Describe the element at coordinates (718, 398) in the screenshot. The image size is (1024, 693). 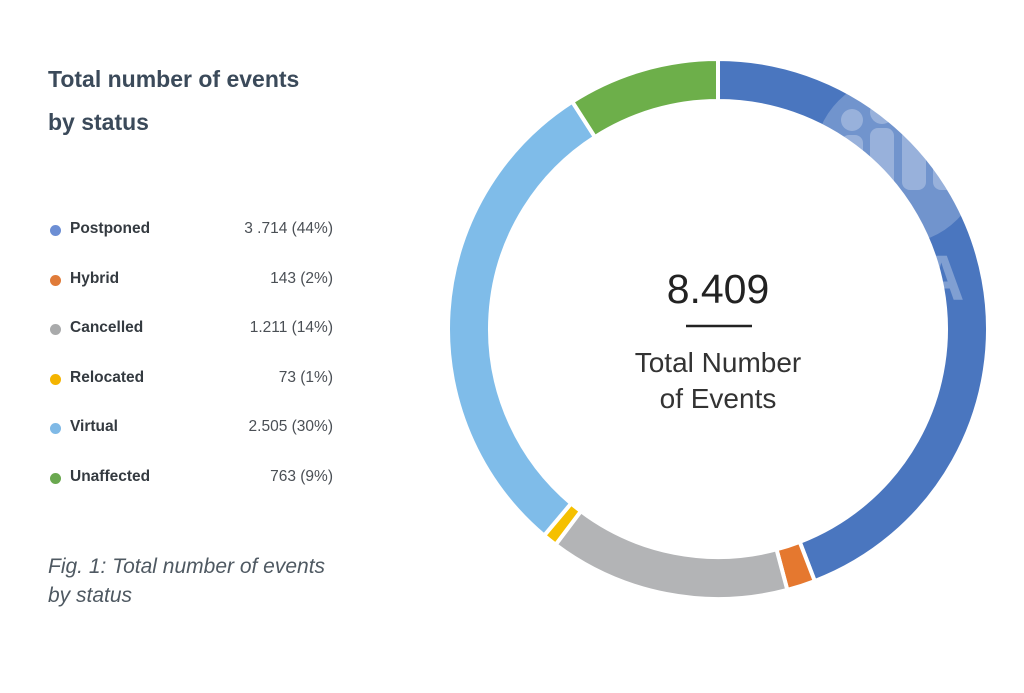
I see `total-events-label-line2: of Events` at that location.